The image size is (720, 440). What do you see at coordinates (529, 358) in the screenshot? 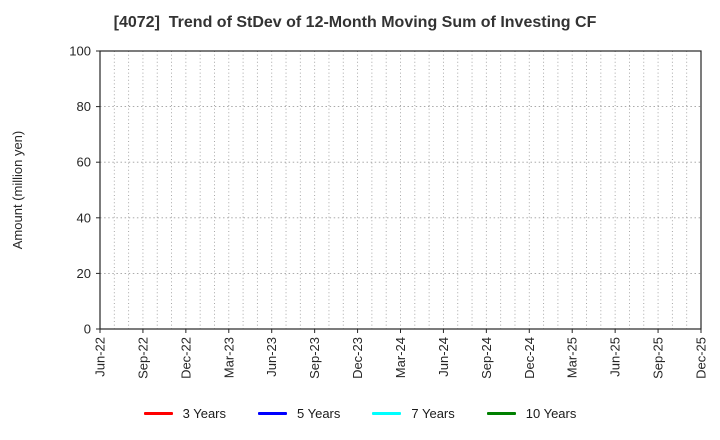
I see `x-tick-label: Dec-24` at bounding box center [529, 358].